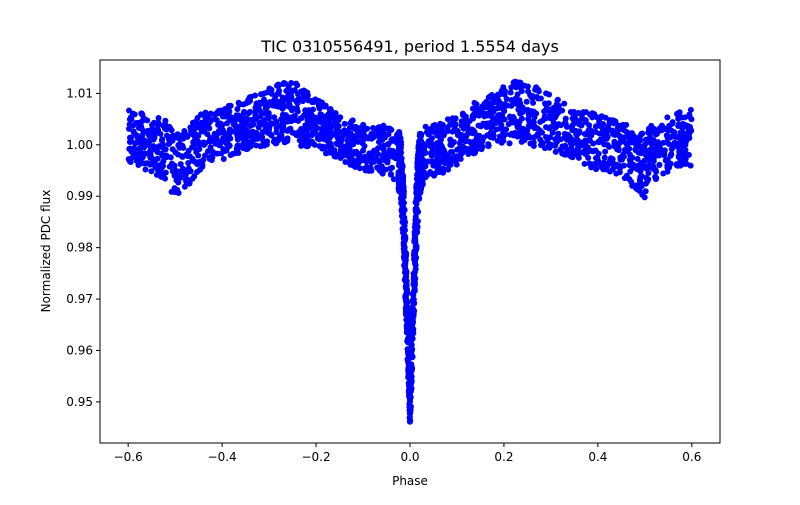  What do you see at coordinates (79, 299) in the screenshot?
I see `y-tick-label: 0.97` at bounding box center [79, 299].